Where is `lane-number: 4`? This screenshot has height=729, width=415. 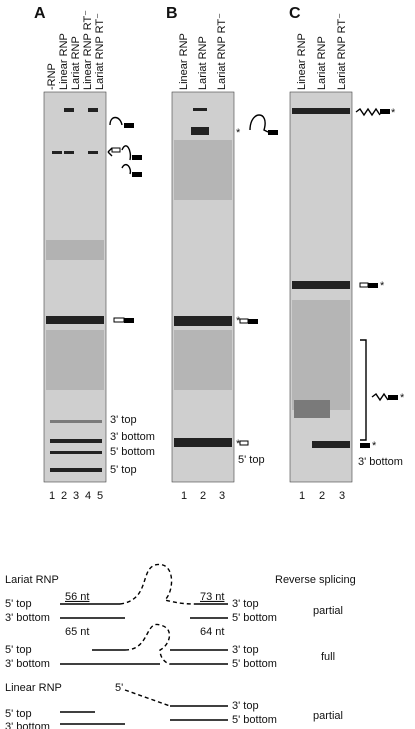 lane-number: 4 is located at coordinates (88, 496).